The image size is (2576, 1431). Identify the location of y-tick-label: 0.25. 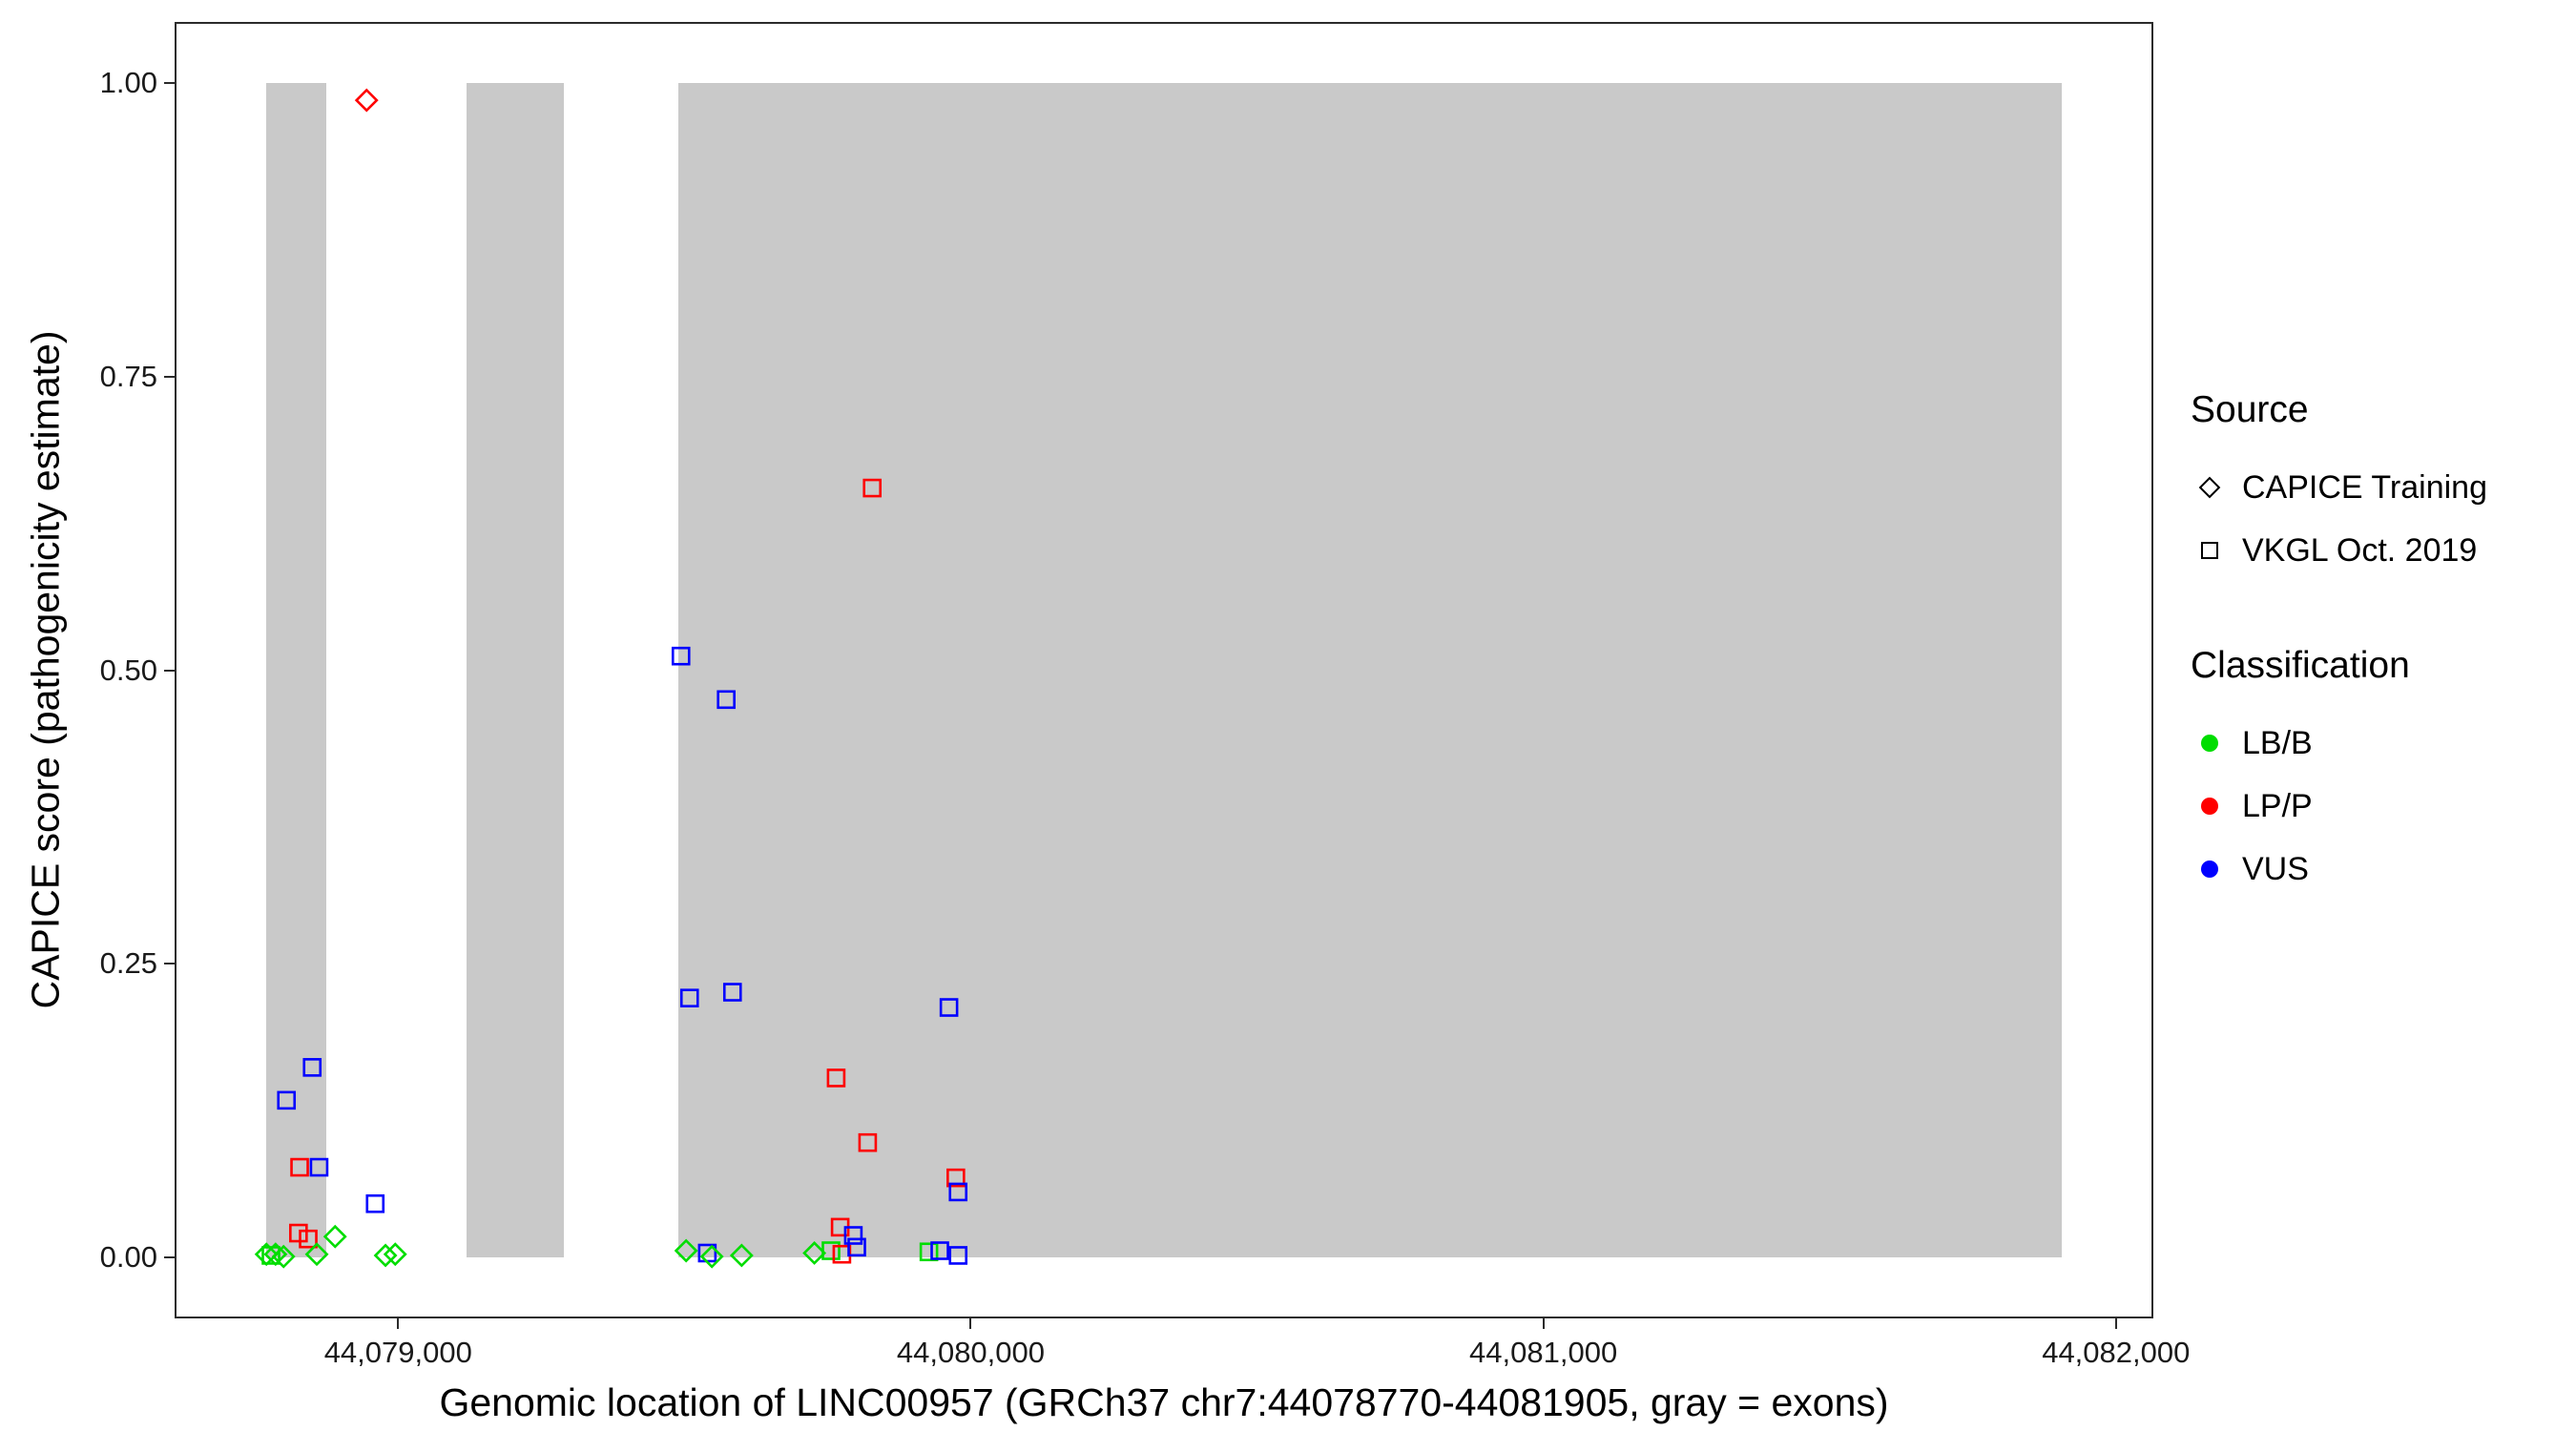
(128, 963).